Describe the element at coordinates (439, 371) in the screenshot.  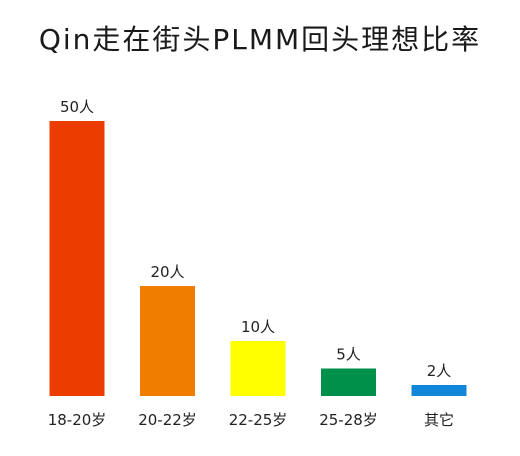
I see `value-label-4: 2人` at that location.